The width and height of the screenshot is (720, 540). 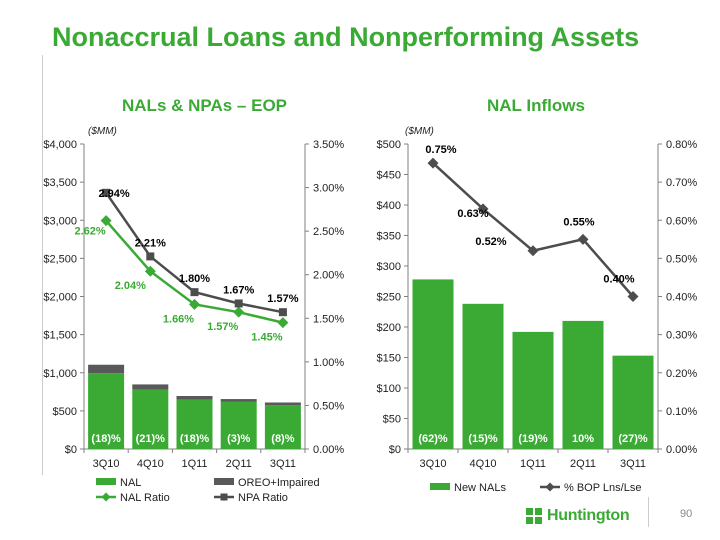 I want to click on legend-label: NPA Ratio, so click(x=263, y=498).